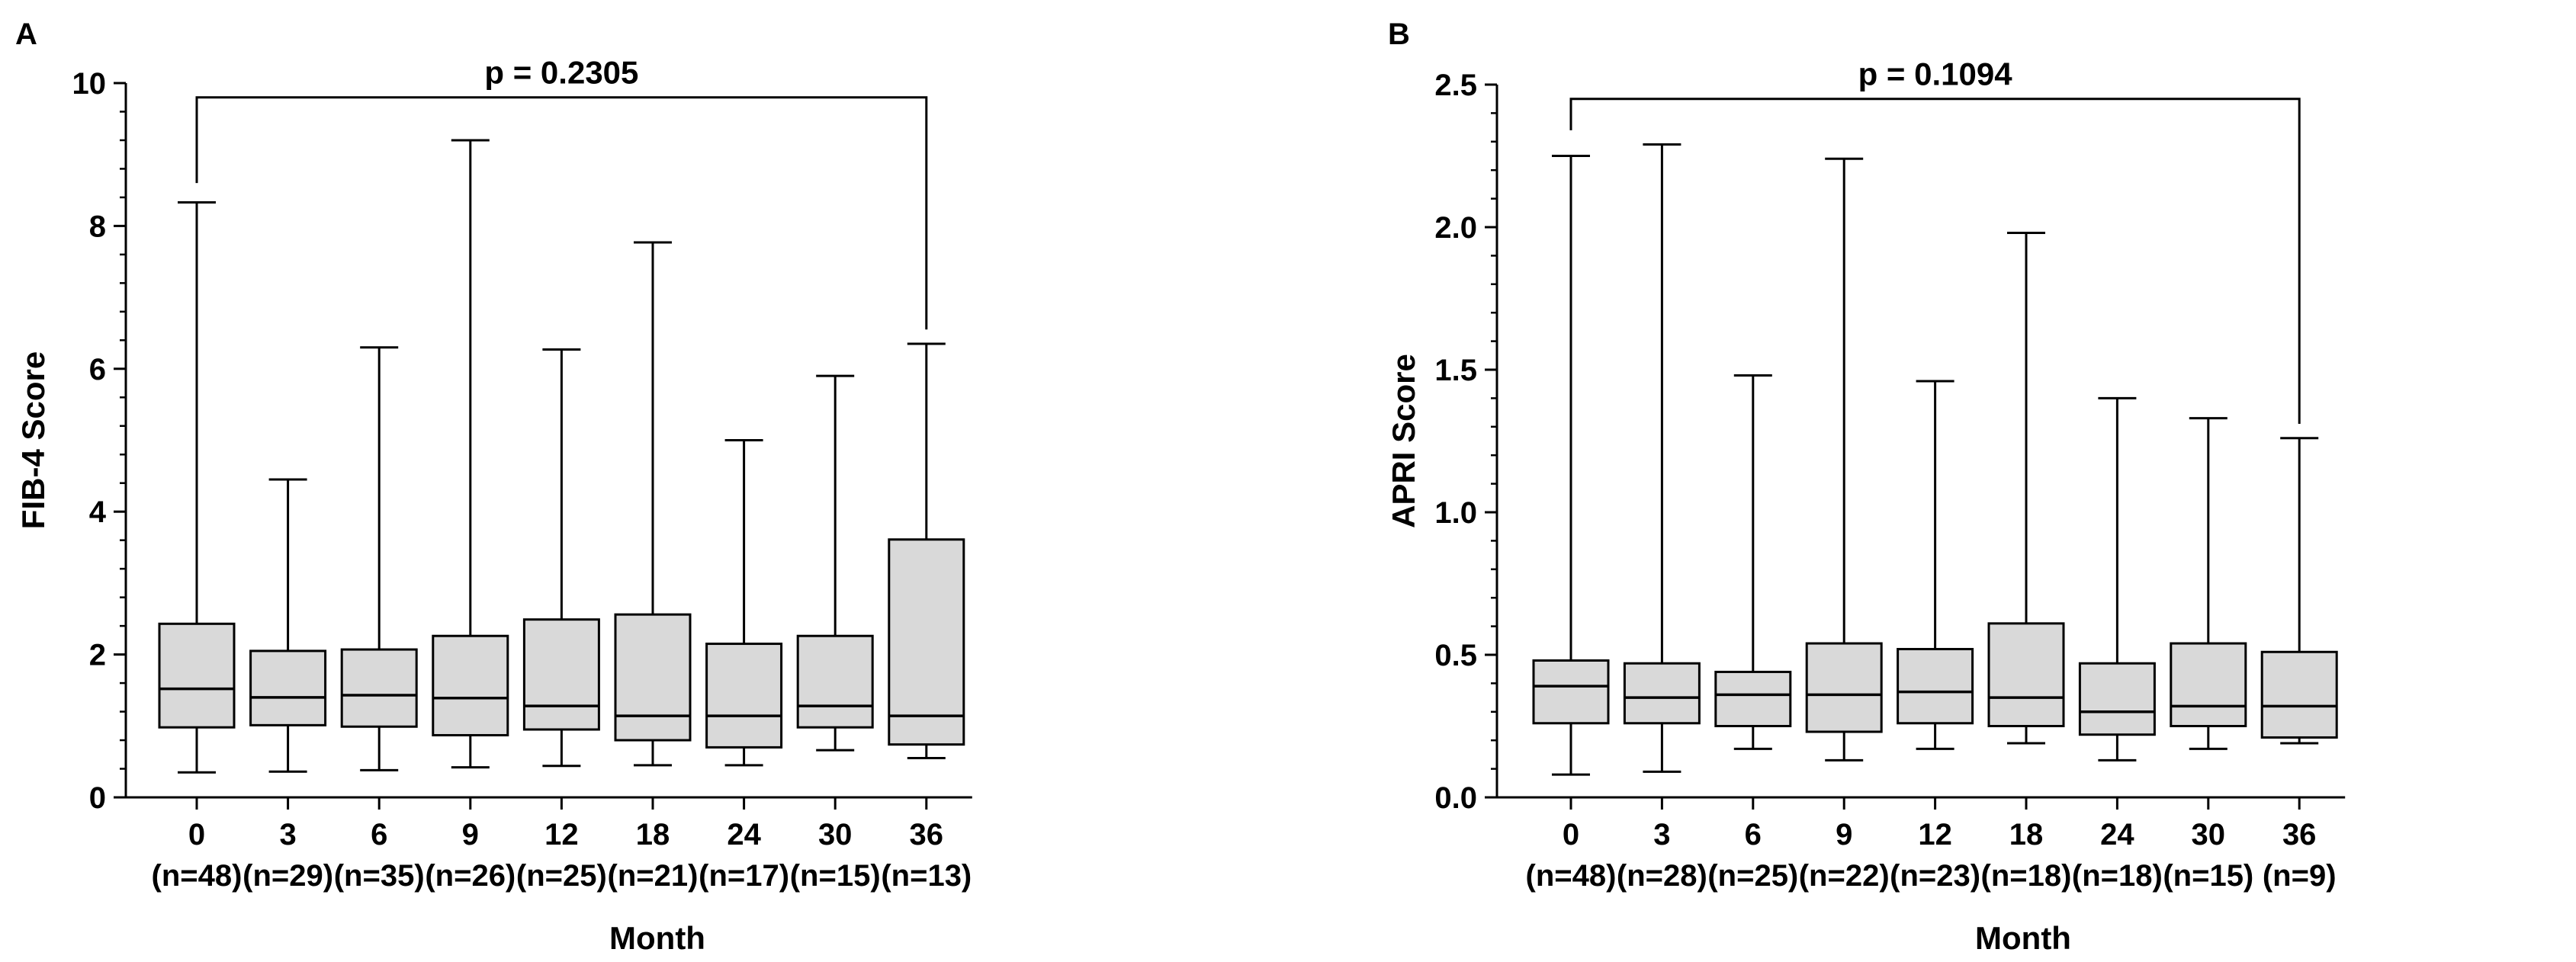 This screenshot has width=2576, height=962. Describe the element at coordinates (97, 655) in the screenshot. I see `y-tick-label: 2` at that location.